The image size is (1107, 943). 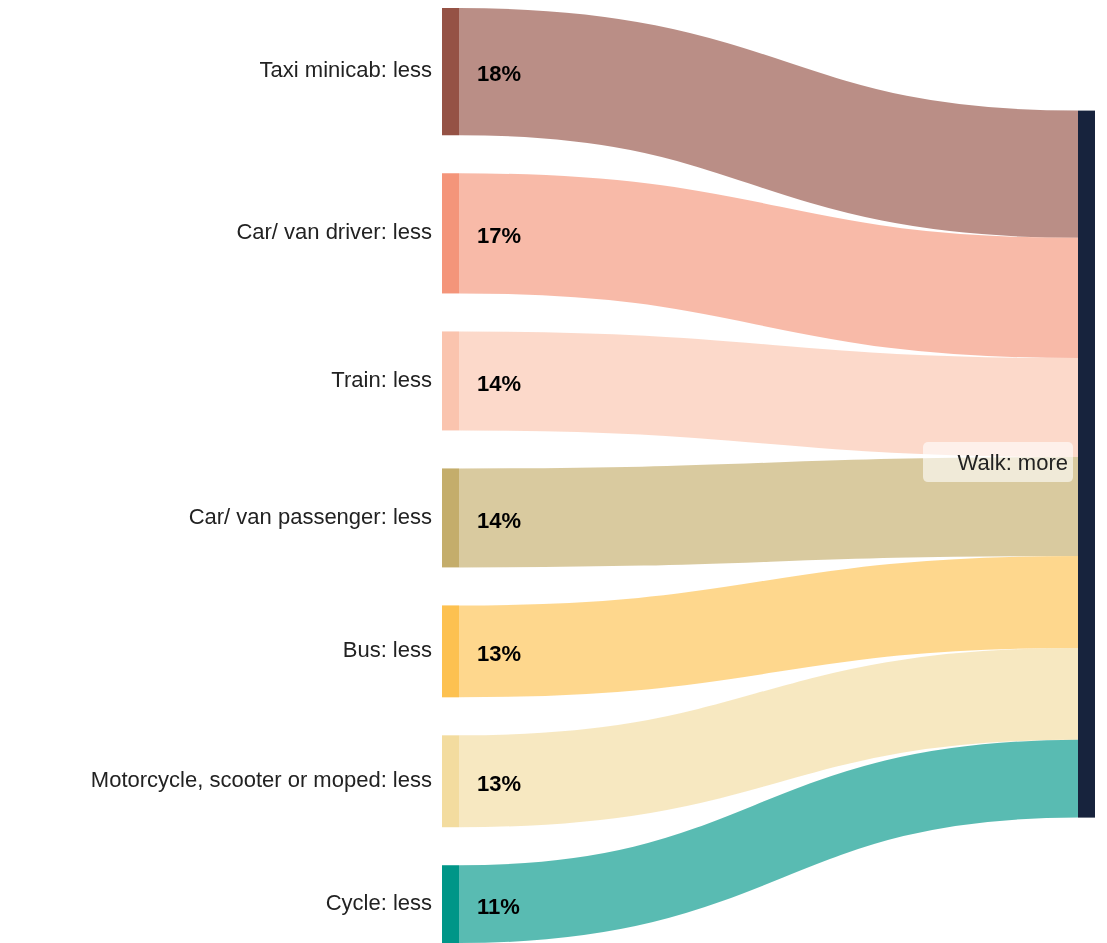 What do you see at coordinates (345, 70) in the screenshot?
I see `category-label: Taxi minicab: less` at bounding box center [345, 70].